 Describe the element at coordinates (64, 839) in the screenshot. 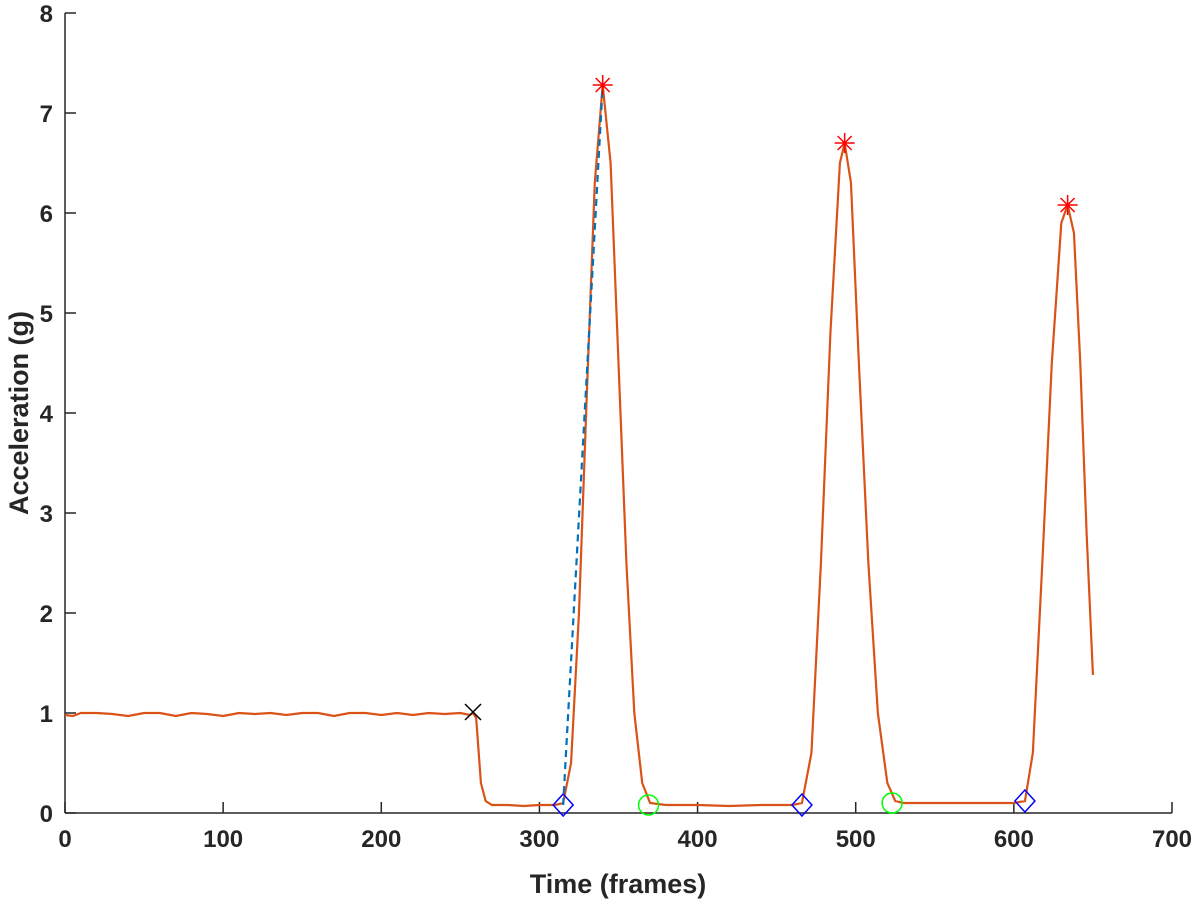

I see `x-tick-label: 0` at that location.